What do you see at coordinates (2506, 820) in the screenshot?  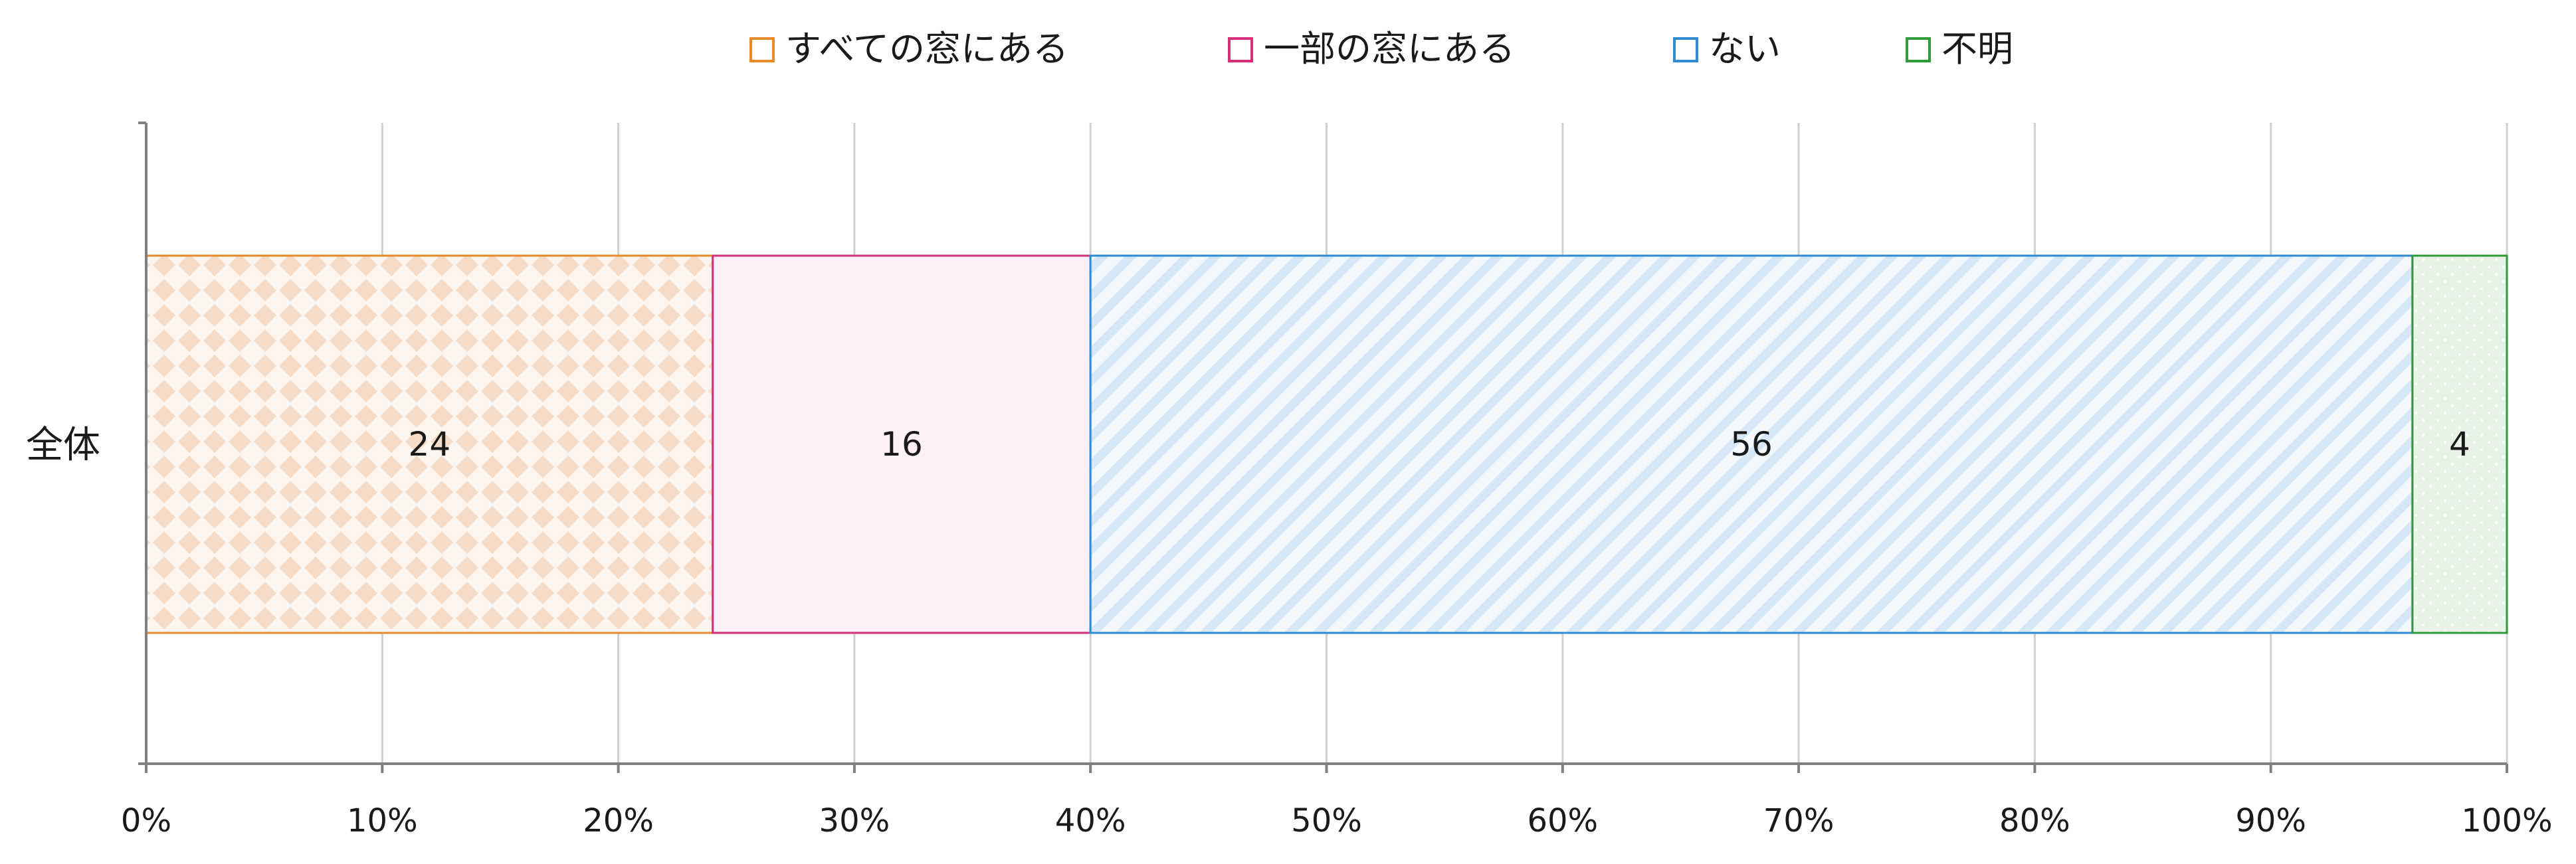 I see `x-tick-label: 100%` at bounding box center [2506, 820].